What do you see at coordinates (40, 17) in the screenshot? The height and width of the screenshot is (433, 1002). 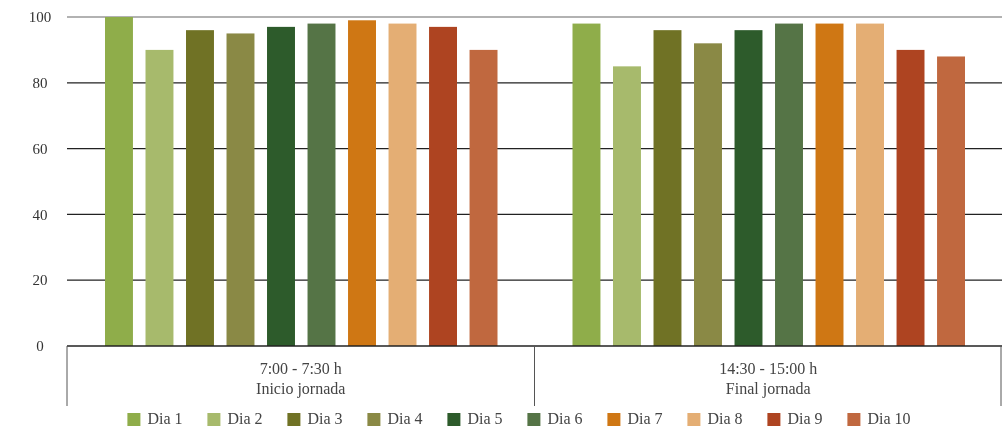 I see `y-tick-label: 100` at bounding box center [40, 17].